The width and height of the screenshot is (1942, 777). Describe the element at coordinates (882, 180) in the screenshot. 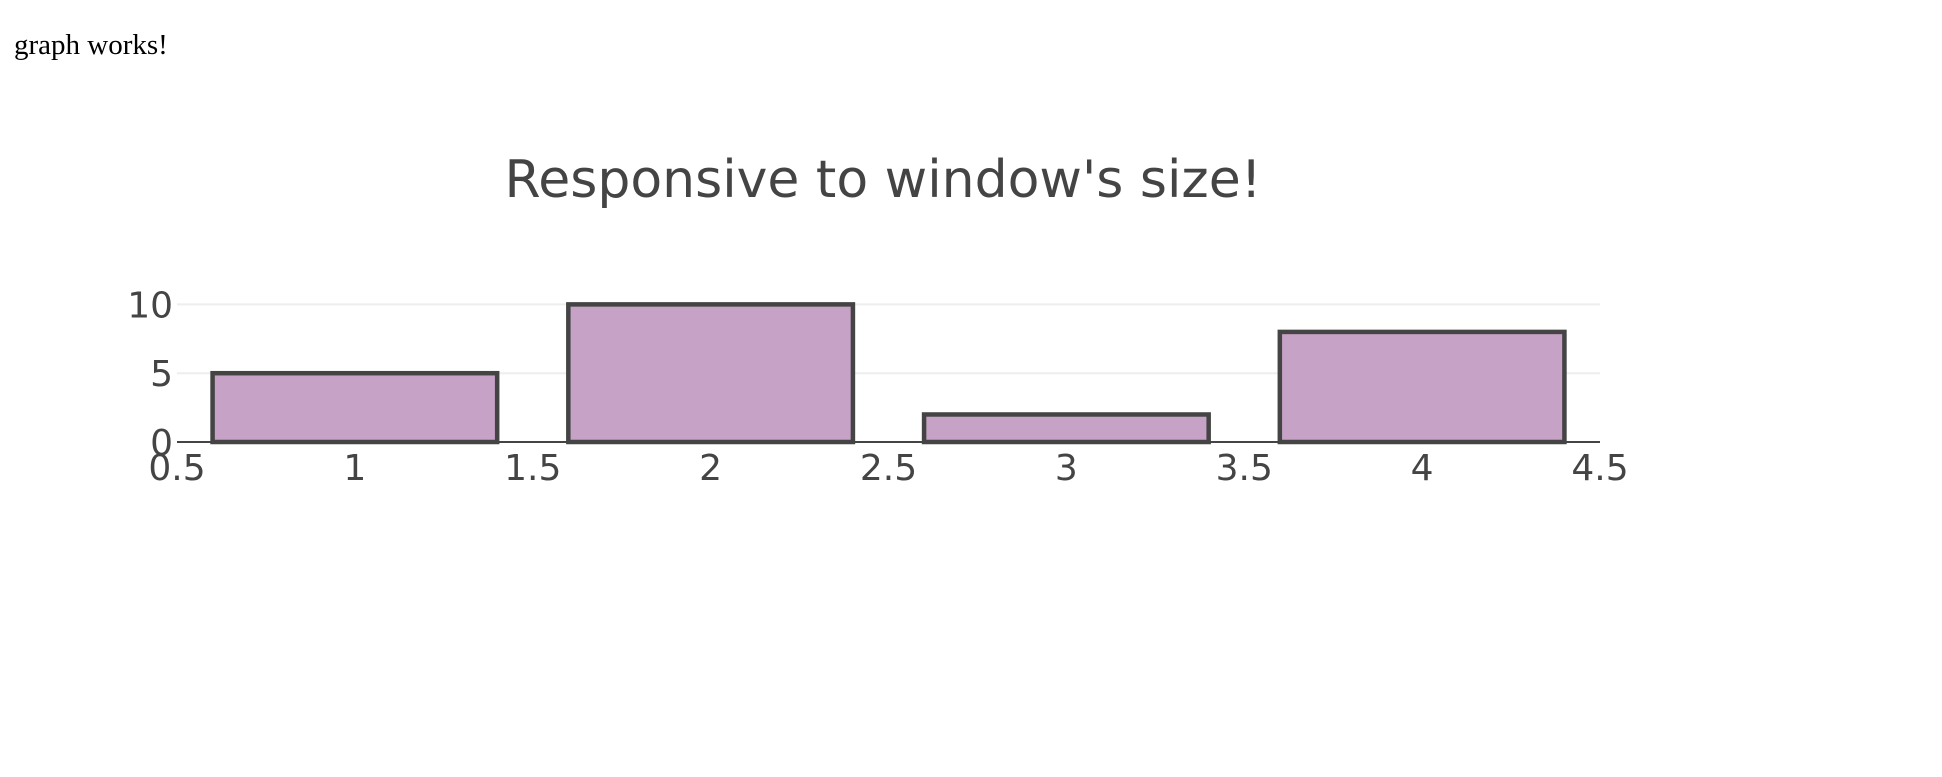

I see `chart-title: Responsive to window's size!` at that location.